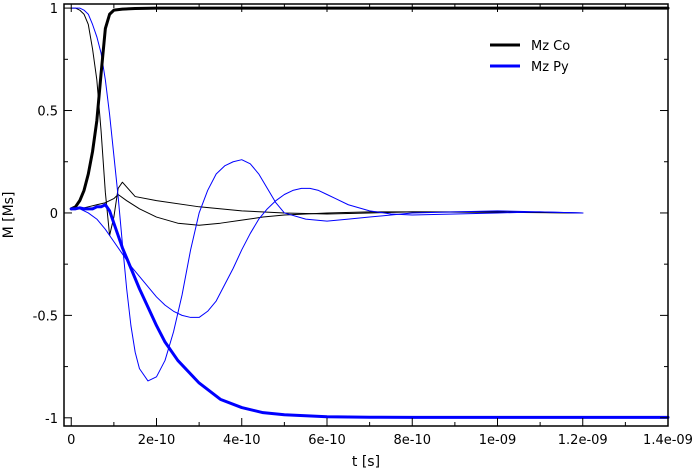 This screenshot has height=470, width=696. I want to click on x-tick-label: 8e-10, so click(412, 440).